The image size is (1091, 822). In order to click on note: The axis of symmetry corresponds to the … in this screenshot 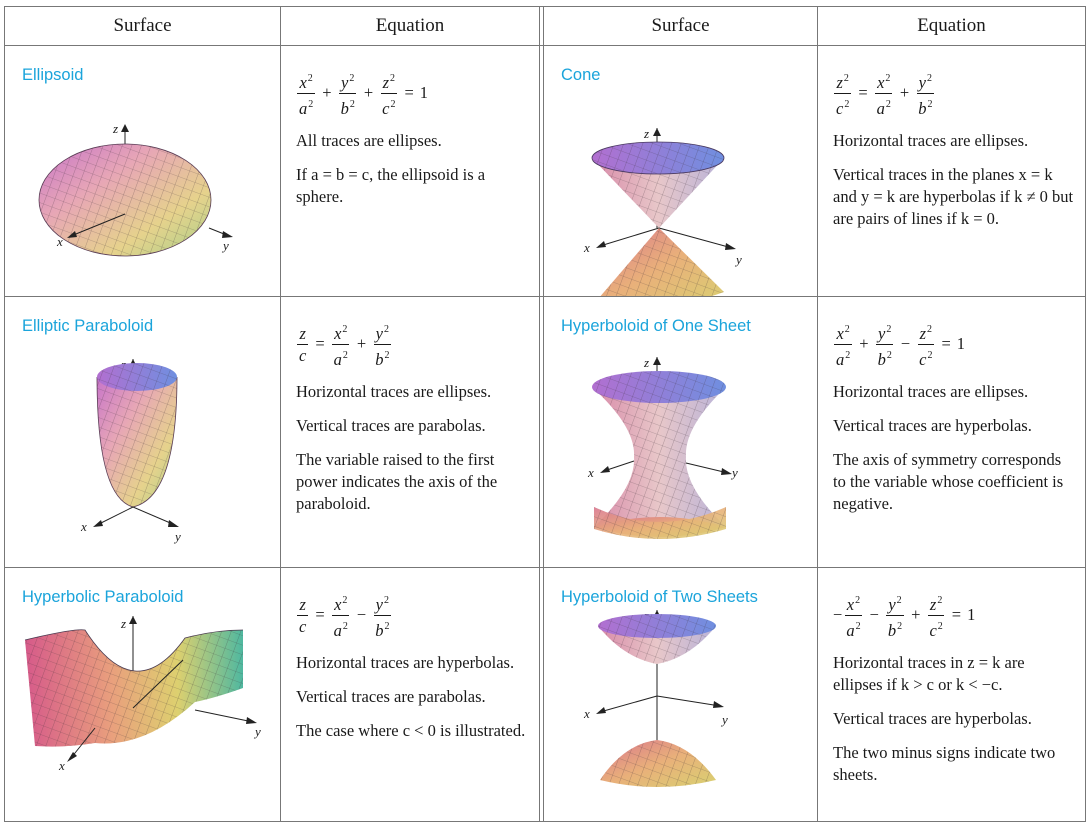, I will do `click(948, 481)`.